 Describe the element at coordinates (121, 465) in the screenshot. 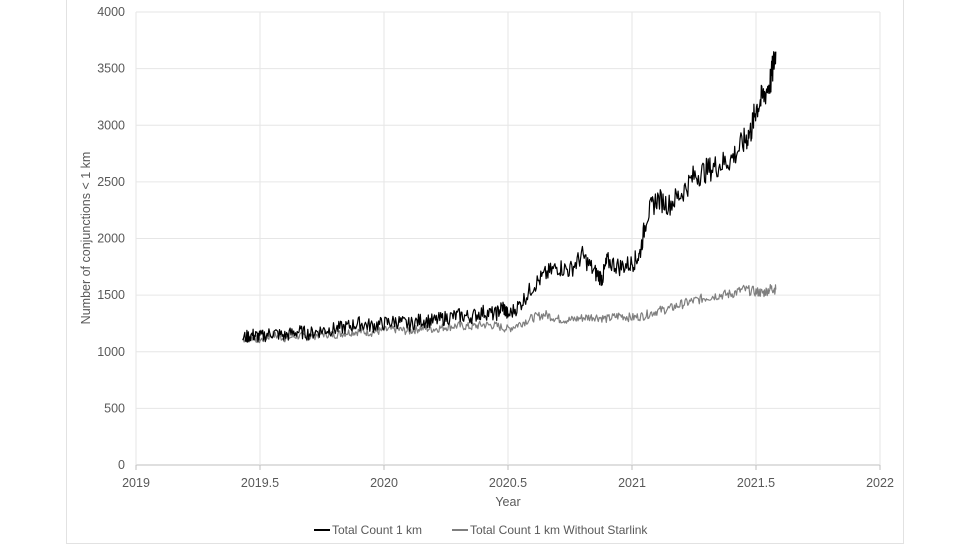

I see `y-tick-label: 0` at that location.